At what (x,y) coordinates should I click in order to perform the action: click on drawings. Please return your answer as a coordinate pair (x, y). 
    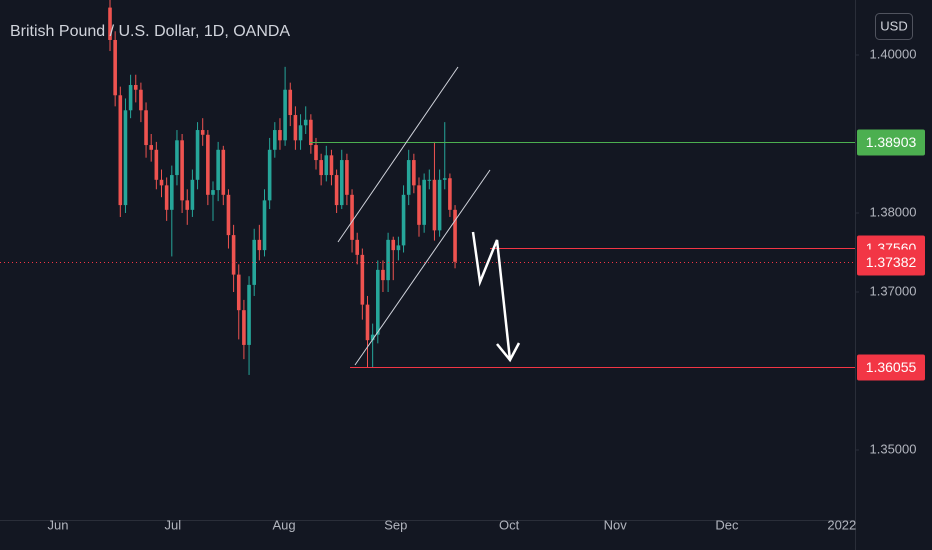
    Looking at the image, I should click on (429, 216).